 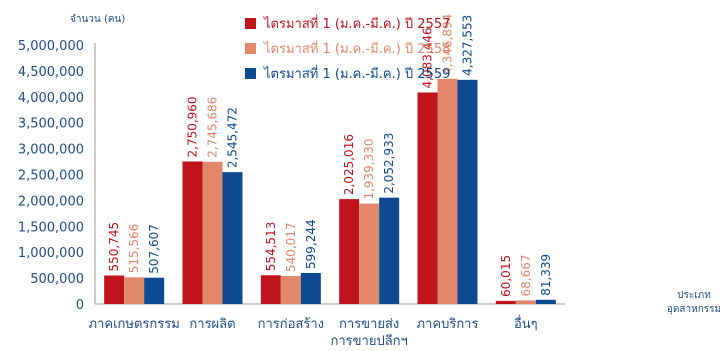 What do you see at coordinates (51, 98) in the screenshot?
I see `y-tick-label: 4,000,000` at bounding box center [51, 98].